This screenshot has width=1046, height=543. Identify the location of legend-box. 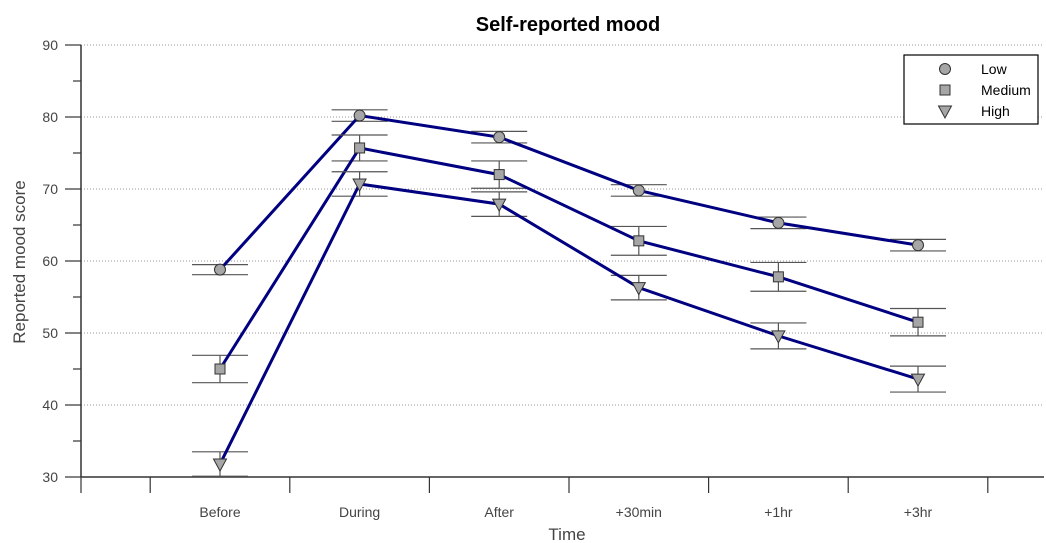
(971, 89).